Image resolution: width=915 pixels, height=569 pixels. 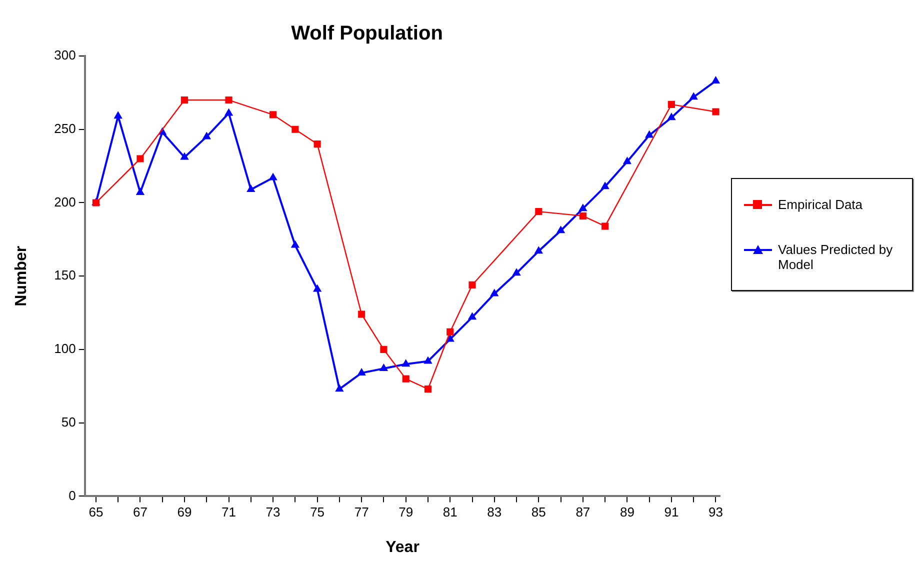 What do you see at coordinates (583, 512) in the screenshot?
I see `x-tick-label: 87` at bounding box center [583, 512].